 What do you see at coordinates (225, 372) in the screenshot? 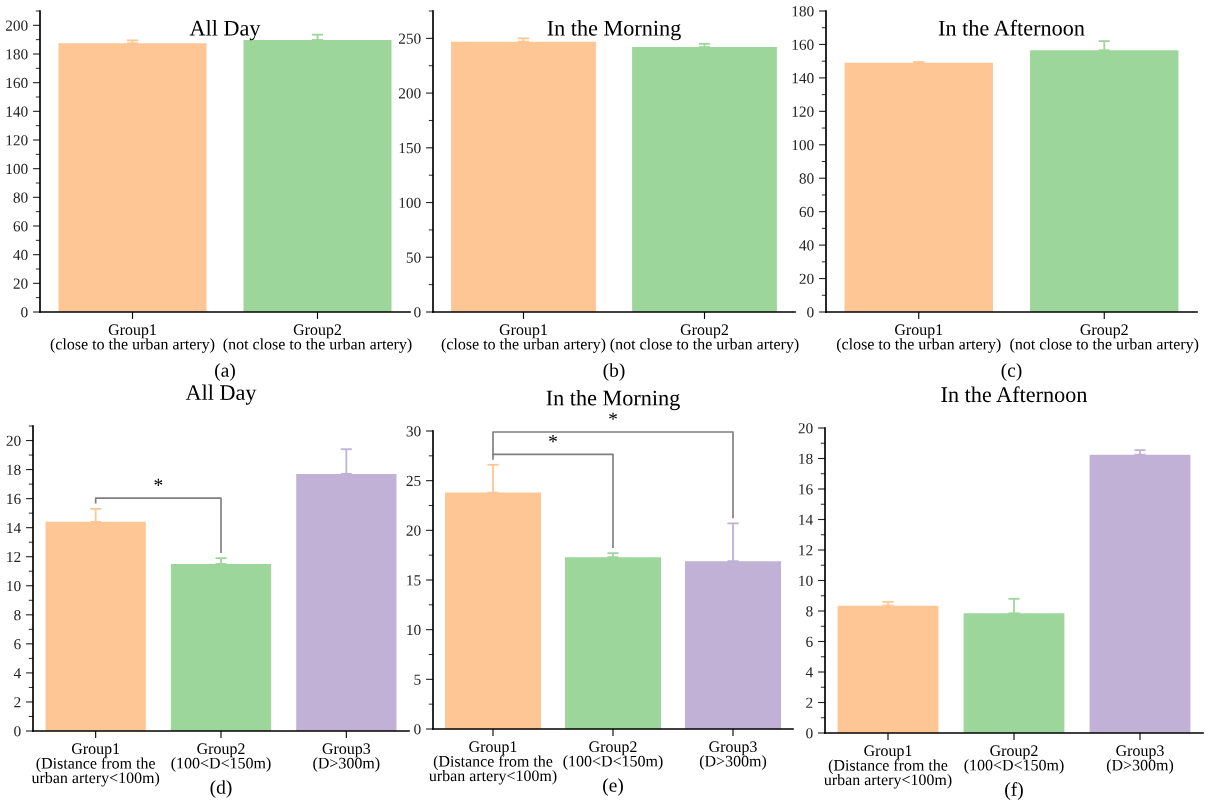
I see `text: (a)` at bounding box center [225, 372].